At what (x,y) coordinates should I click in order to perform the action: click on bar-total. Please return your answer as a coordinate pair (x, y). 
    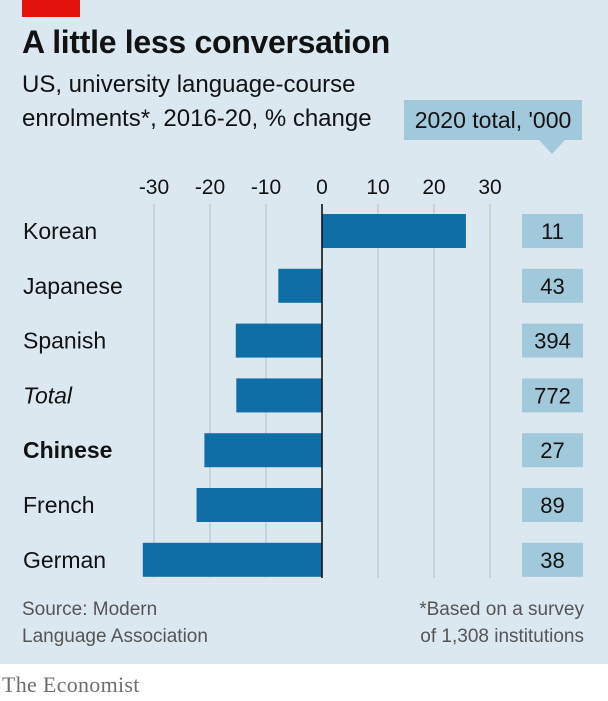
    Looking at the image, I should click on (279, 395).